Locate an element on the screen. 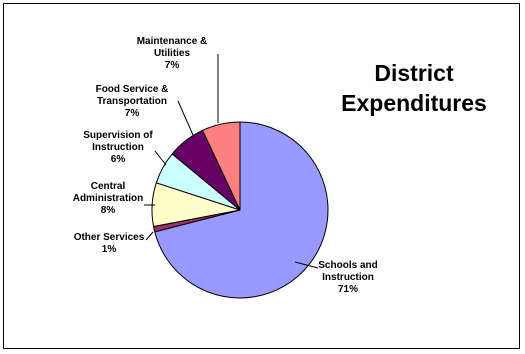 The height and width of the screenshot is (354, 525). slice-label-2: Central Administration 8% is located at coordinates (108, 198).